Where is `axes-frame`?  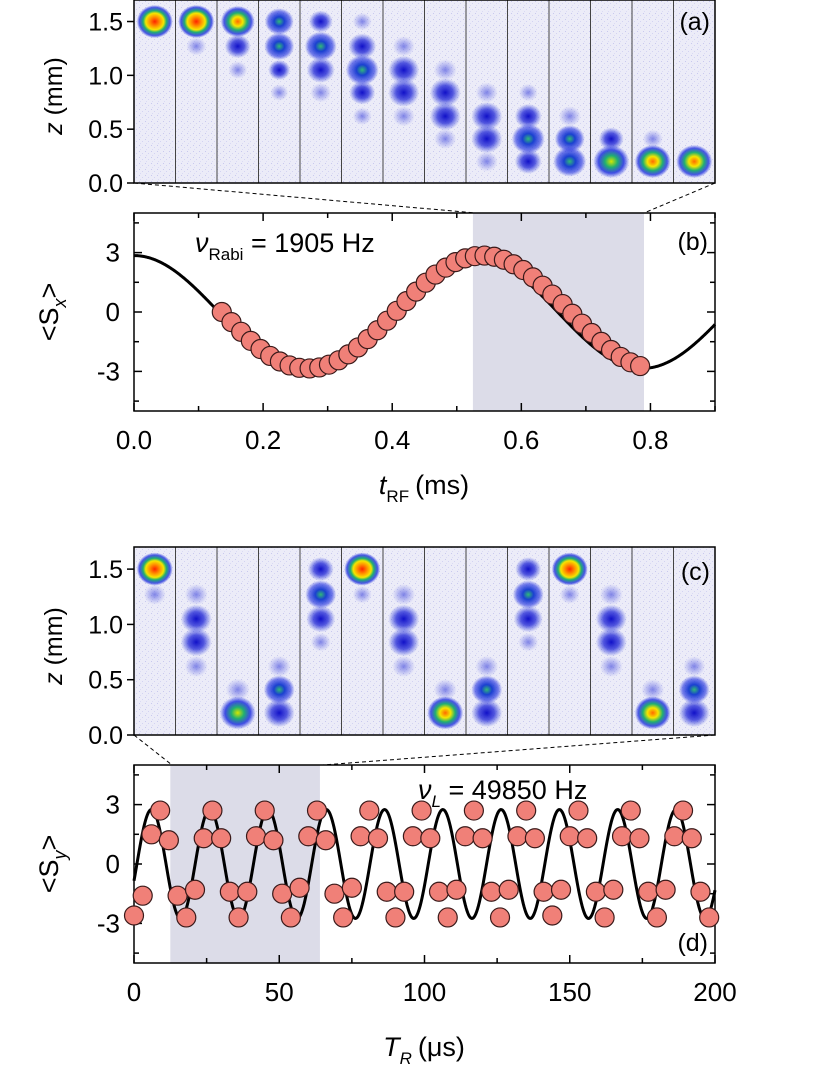 axes-frame is located at coordinates (424, 641).